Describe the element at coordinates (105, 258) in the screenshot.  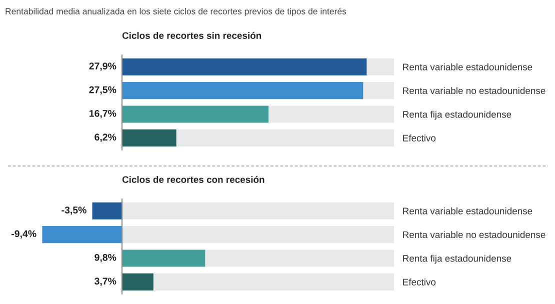
I see `data-label: 9,8%` at that location.